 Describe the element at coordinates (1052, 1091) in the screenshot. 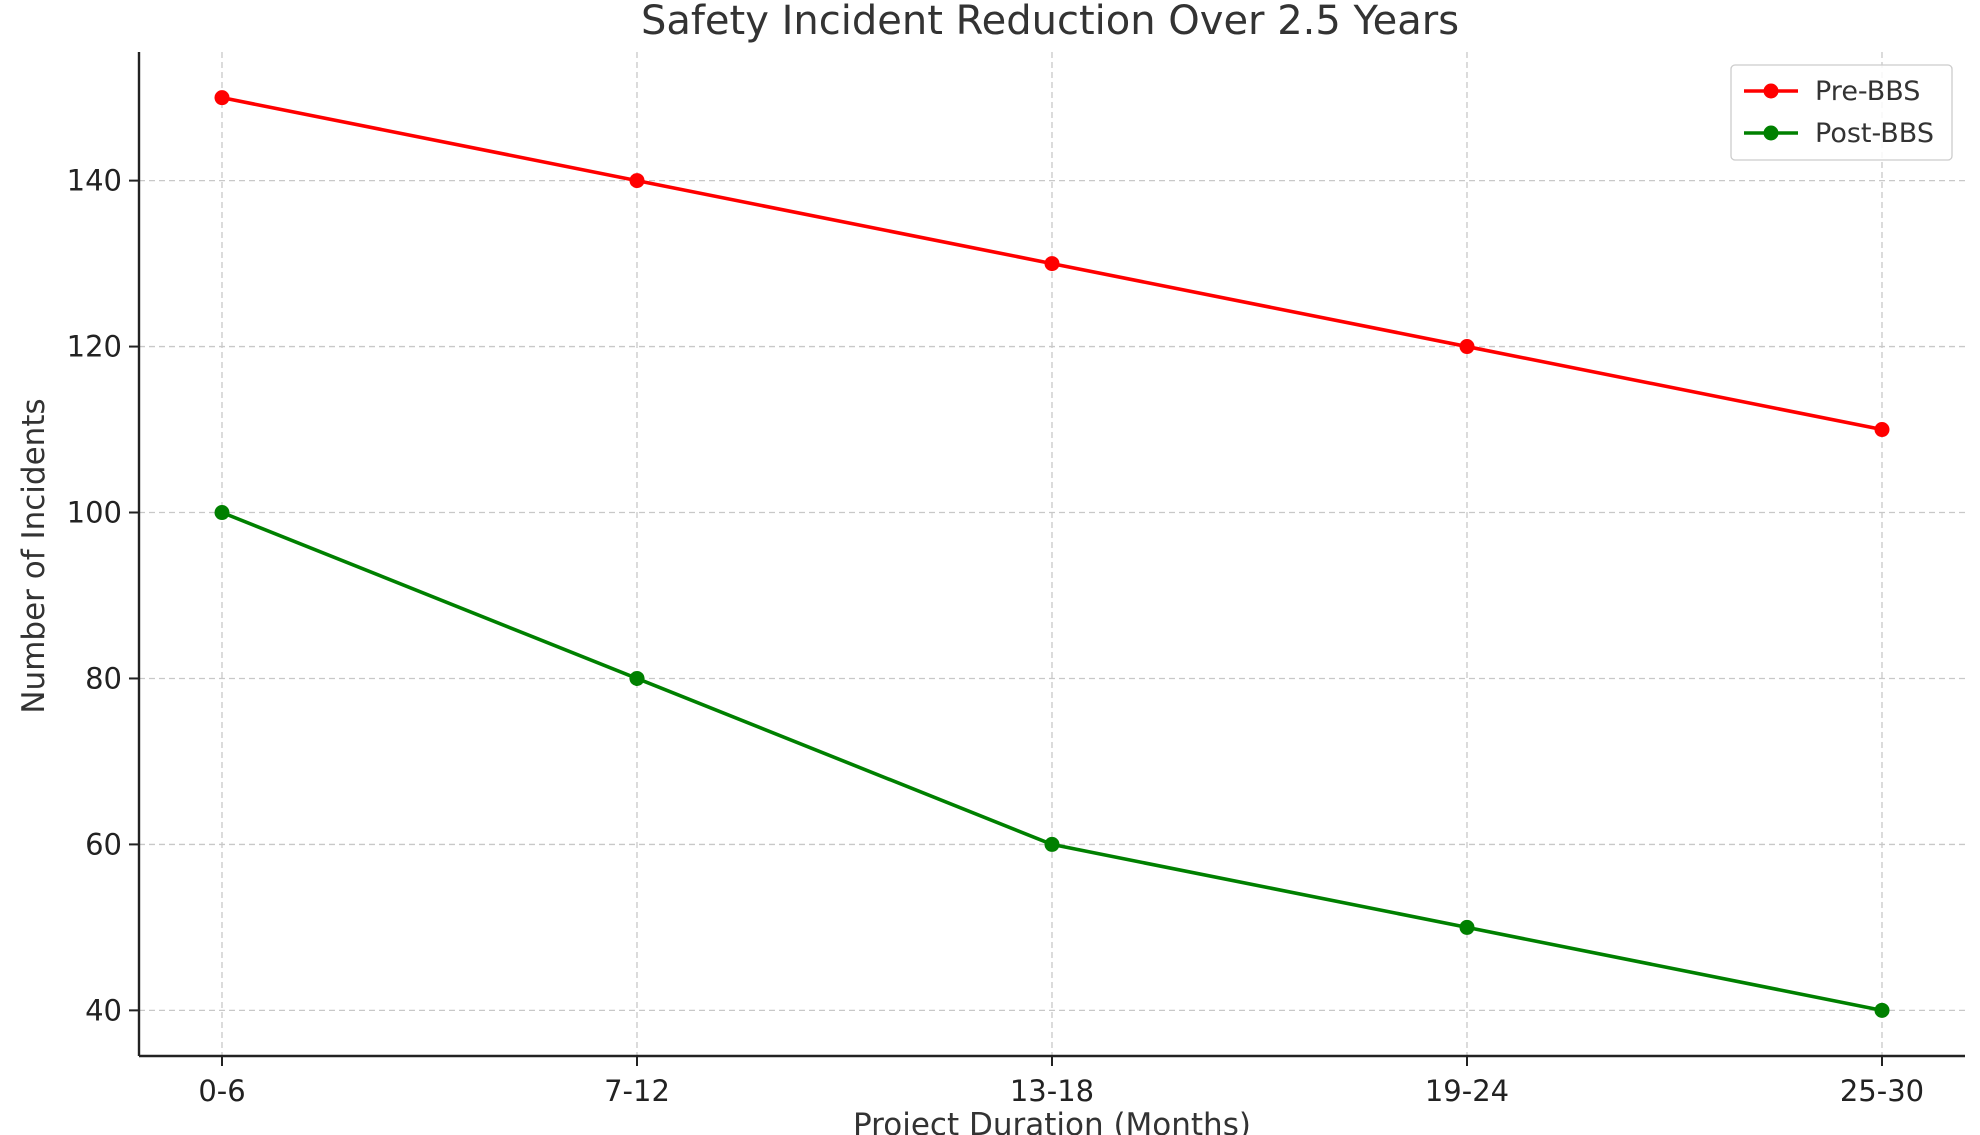

I see `x-tick-label: 13-18` at that location.